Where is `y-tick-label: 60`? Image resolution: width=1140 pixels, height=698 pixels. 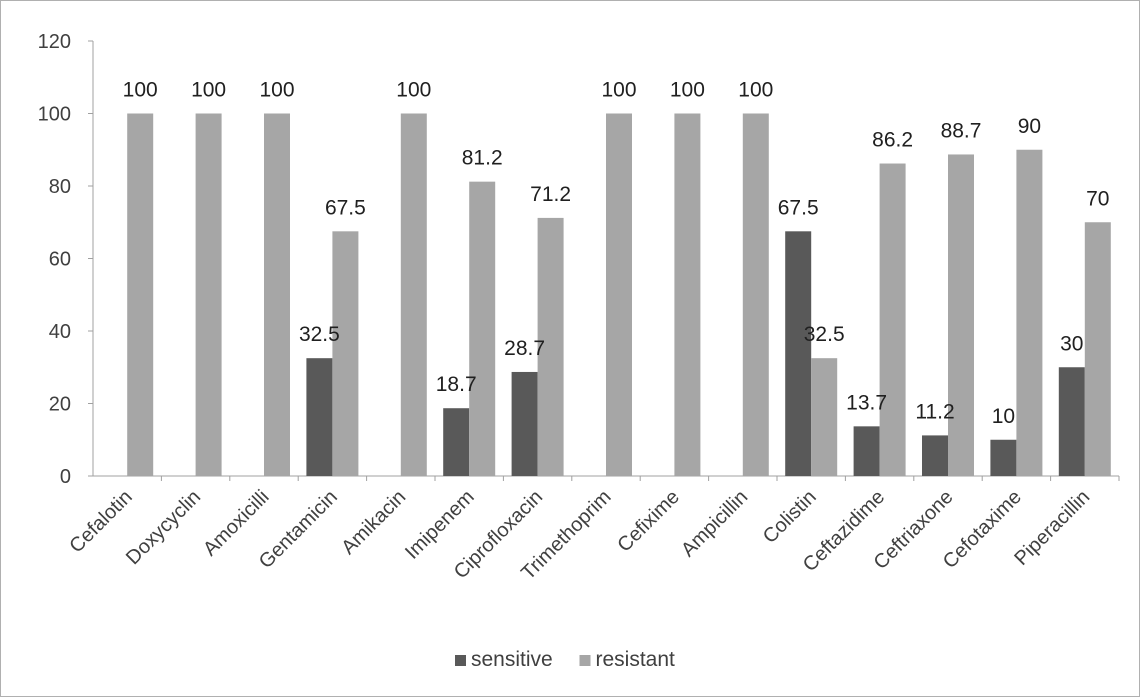
y-tick-label: 60 is located at coordinates (60, 260).